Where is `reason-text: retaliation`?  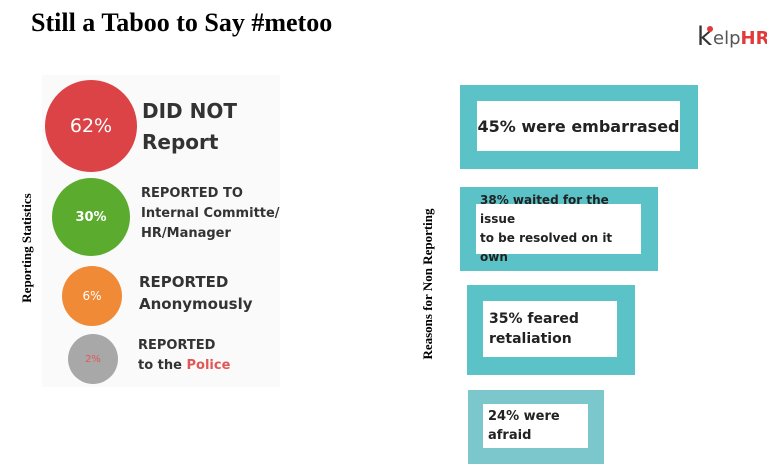 reason-text: retaliation is located at coordinates (530, 339).